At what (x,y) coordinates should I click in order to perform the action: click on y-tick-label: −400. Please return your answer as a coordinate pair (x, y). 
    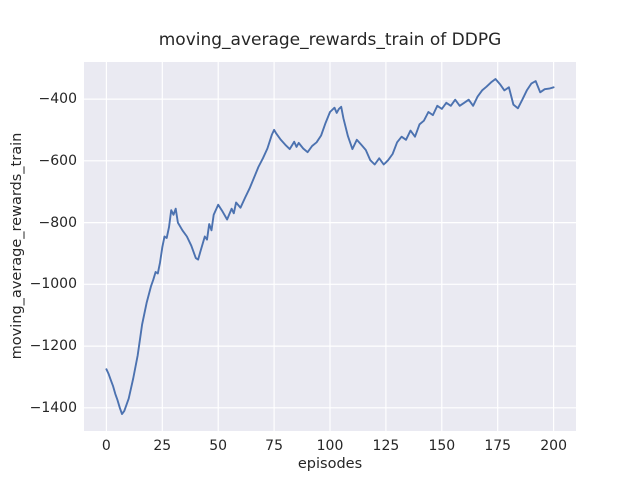
    Looking at the image, I should click on (57, 99).